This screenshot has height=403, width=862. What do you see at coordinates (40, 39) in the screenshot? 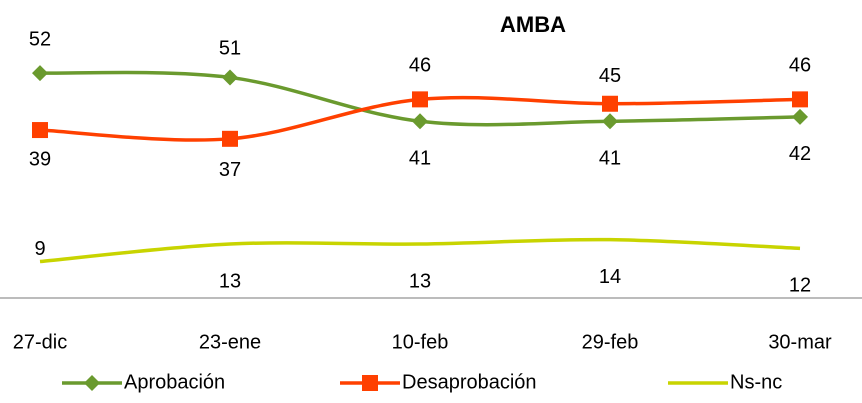
I see `data-label: 52` at bounding box center [40, 39].